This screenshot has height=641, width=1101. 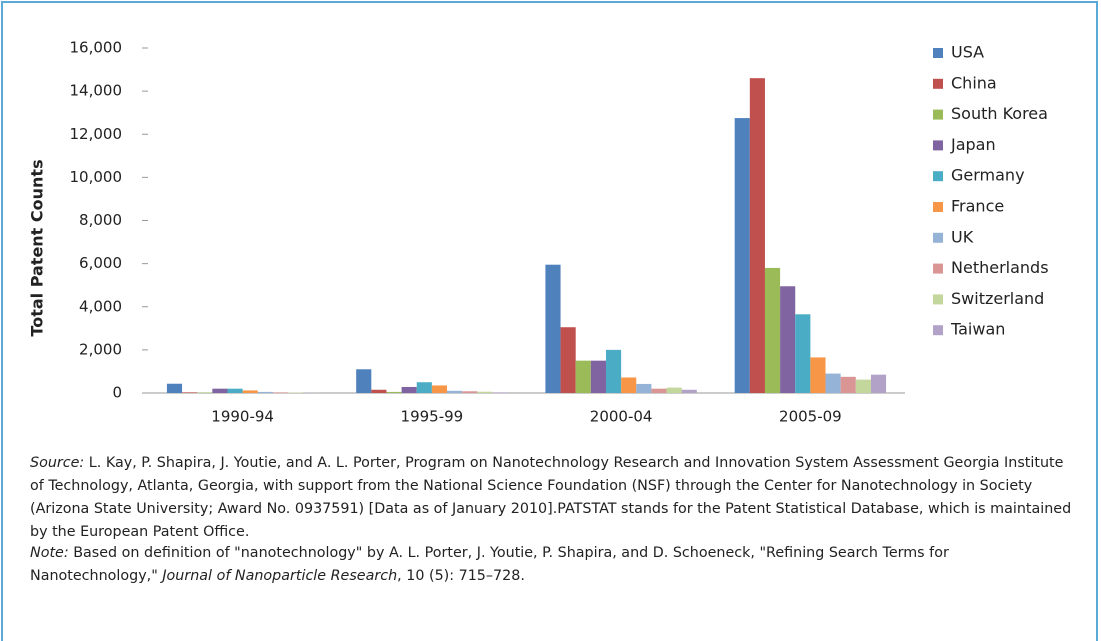 What do you see at coordinates (96, 91) in the screenshot?
I see `y-tick-label: 14,000` at bounding box center [96, 91].